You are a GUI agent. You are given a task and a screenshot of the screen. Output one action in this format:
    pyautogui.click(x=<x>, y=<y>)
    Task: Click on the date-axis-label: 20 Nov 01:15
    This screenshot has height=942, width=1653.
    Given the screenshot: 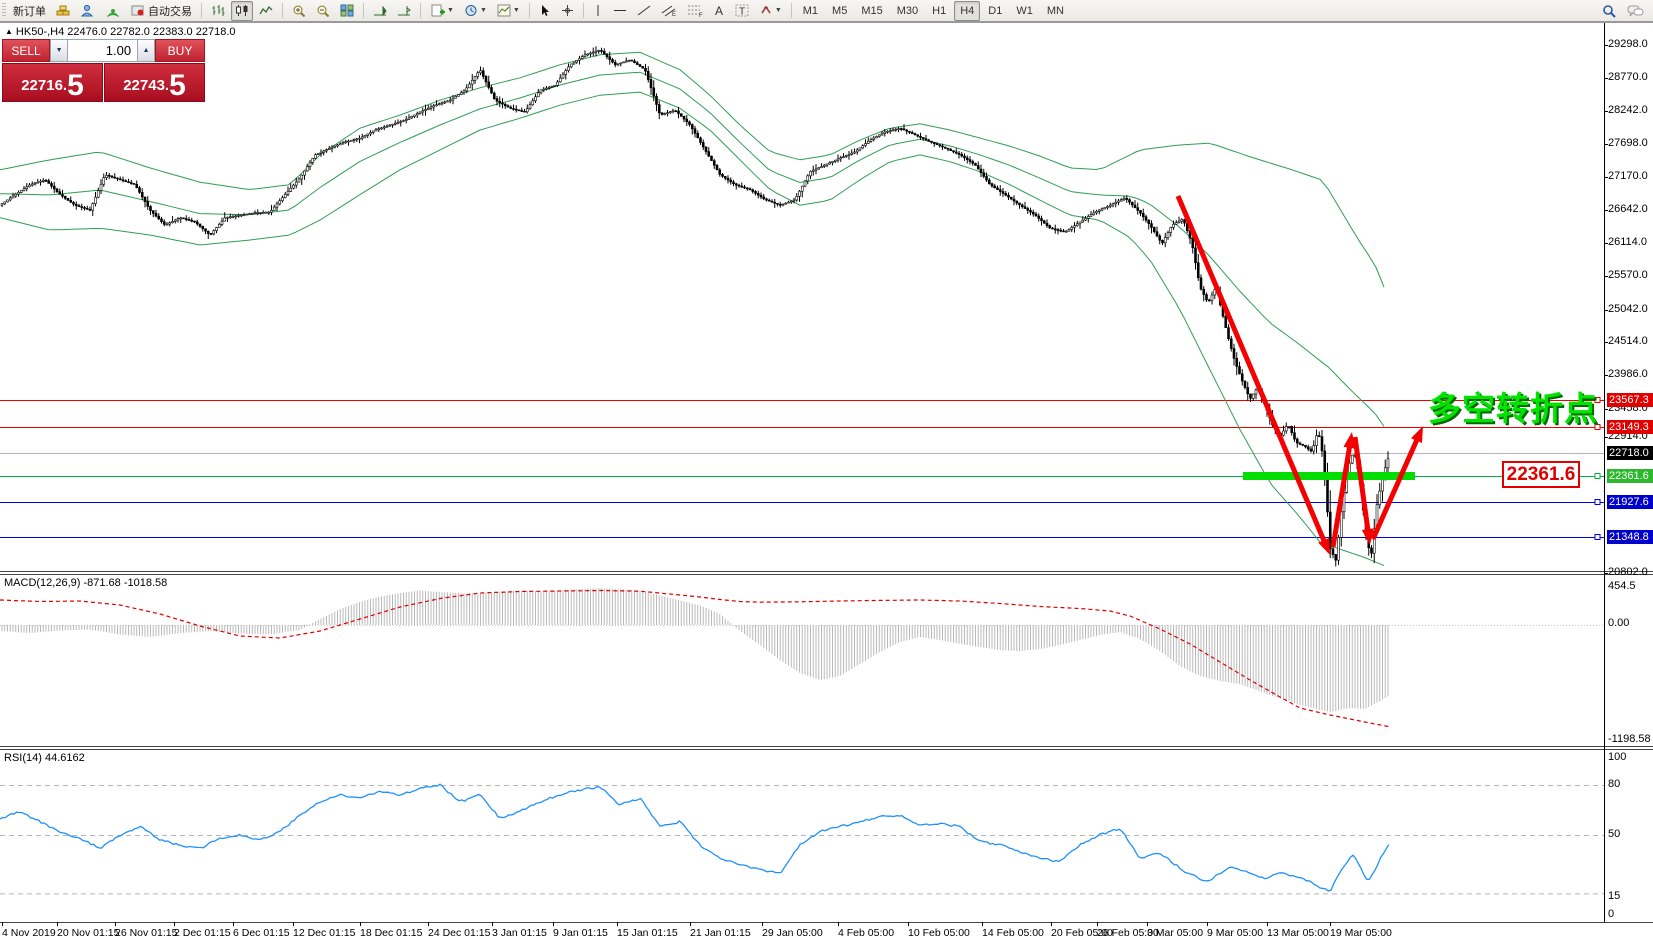 What is the action you would take?
    pyautogui.click(x=88, y=933)
    